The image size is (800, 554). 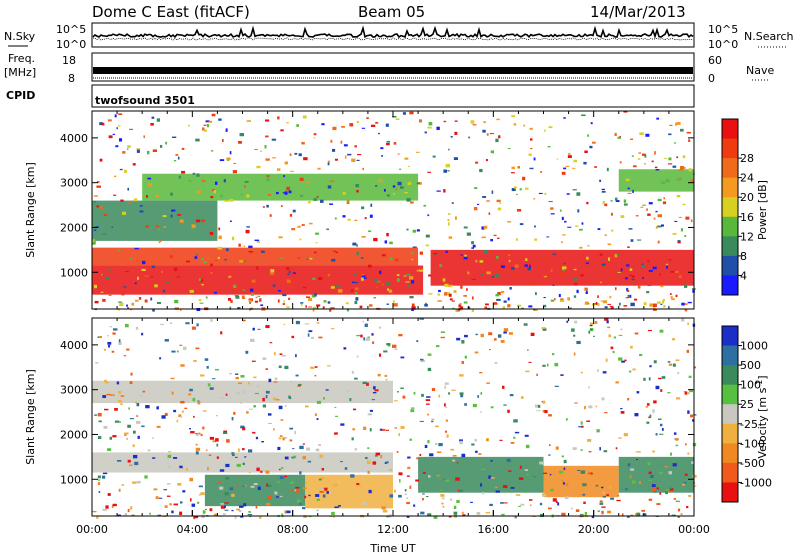 What do you see at coordinates (747, 178) in the screenshot?
I see `colorbar-tick-label: 24` at bounding box center [747, 178].